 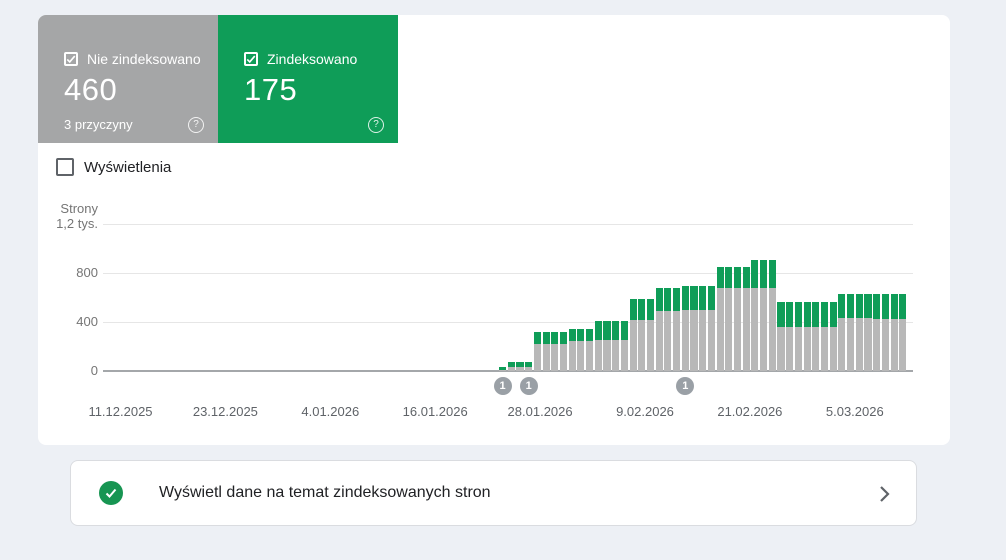 What do you see at coordinates (884, 496) in the screenshot?
I see `chevron-right-icon` at bounding box center [884, 496].